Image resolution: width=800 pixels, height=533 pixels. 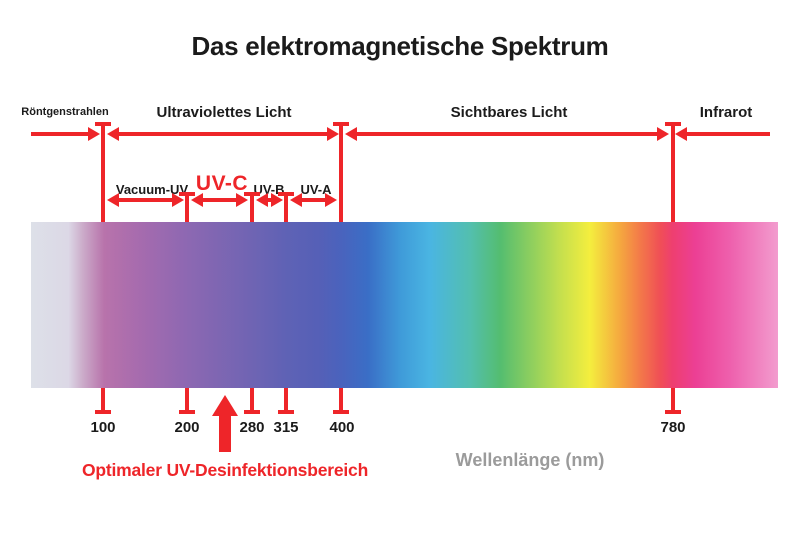 I want to click on tick-200nm: 200, so click(x=187, y=427).